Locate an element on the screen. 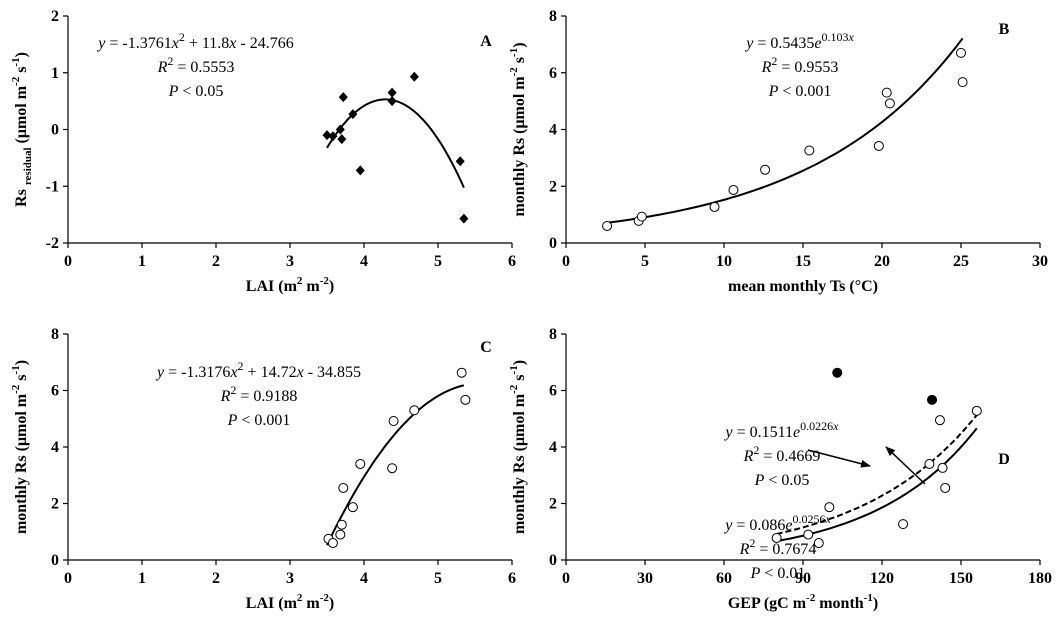  y-tick-label: -1 is located at coordinates (52, 186).